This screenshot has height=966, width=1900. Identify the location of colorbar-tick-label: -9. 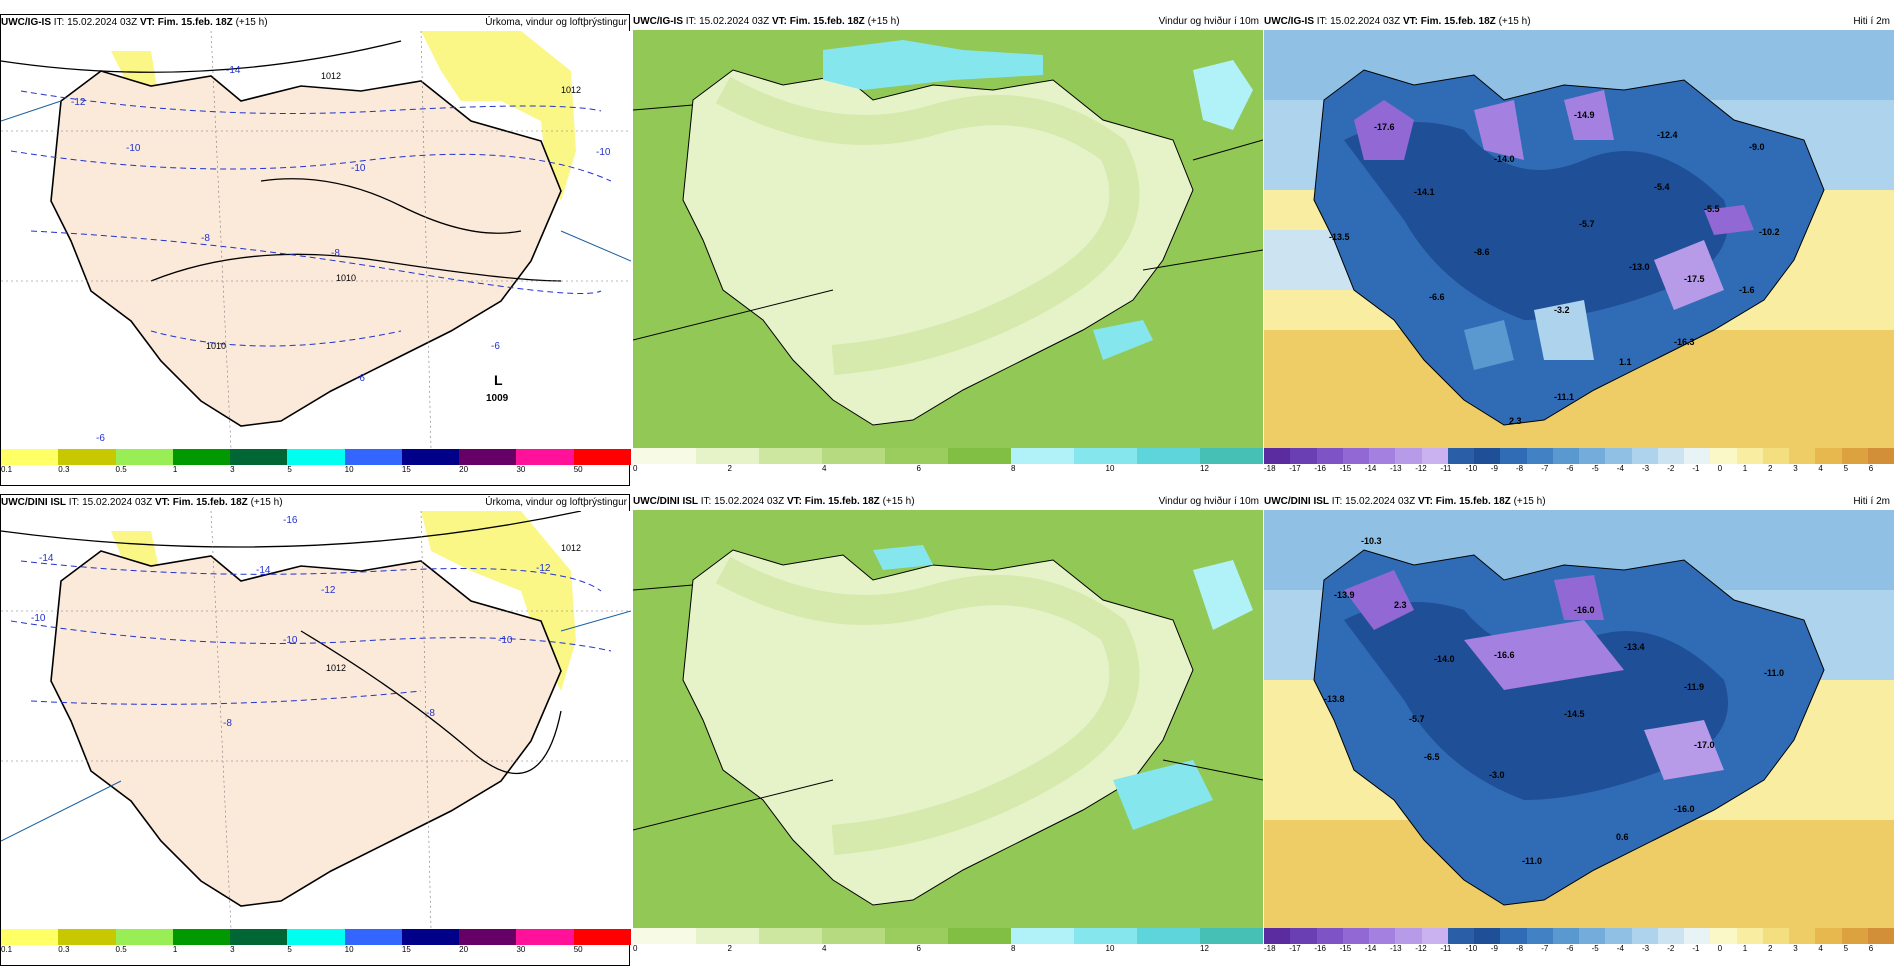
(1494, 468).